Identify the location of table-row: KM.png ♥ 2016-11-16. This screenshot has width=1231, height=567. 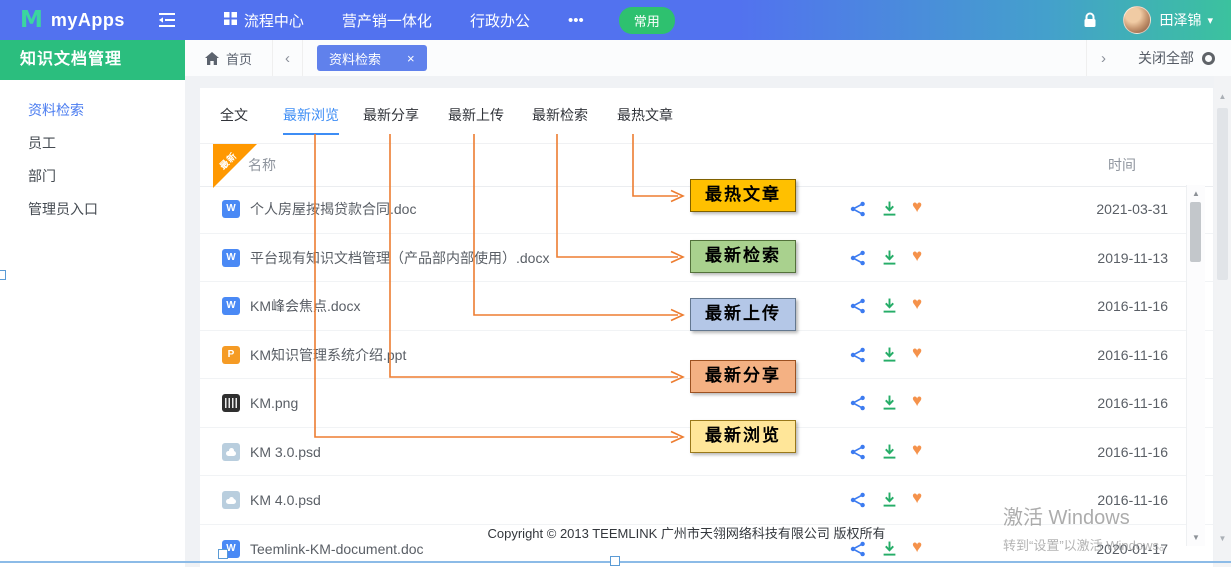
(706, 403).